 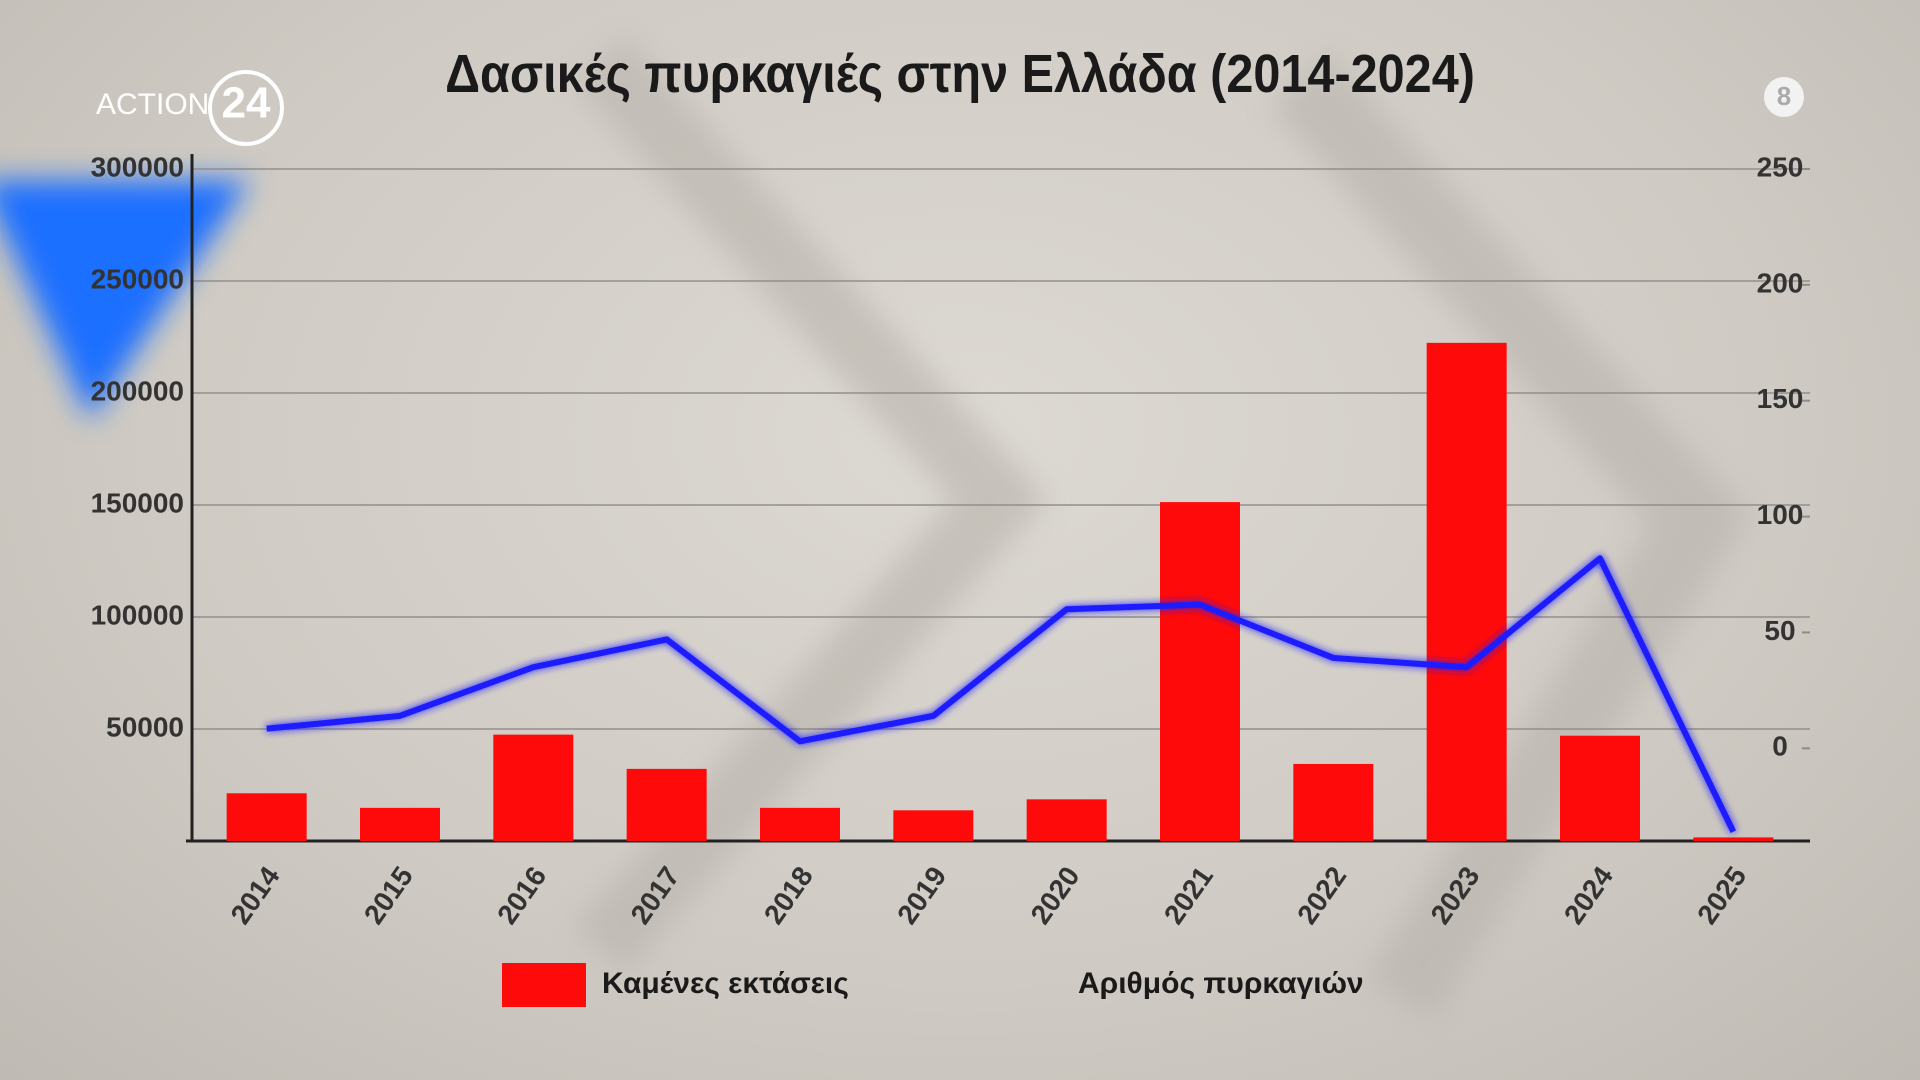 What do you see at coordinates (388, 895) in the screenshot?
I see `x-tick-label: 2015` at bounding box center [388, 895].